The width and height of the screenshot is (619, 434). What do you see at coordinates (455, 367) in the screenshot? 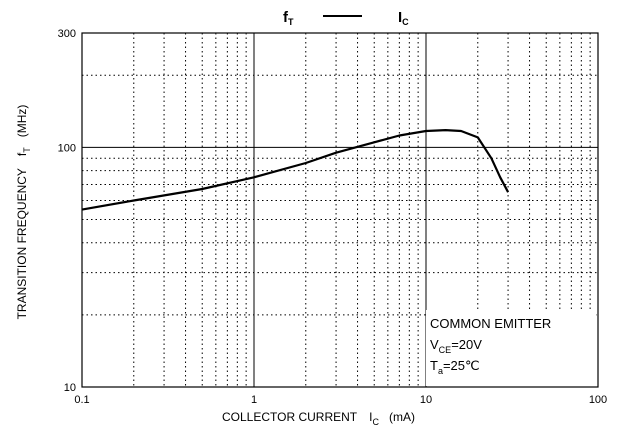
I see `annotation-line3: Ta=25℃` at bounding box center [455, 367].